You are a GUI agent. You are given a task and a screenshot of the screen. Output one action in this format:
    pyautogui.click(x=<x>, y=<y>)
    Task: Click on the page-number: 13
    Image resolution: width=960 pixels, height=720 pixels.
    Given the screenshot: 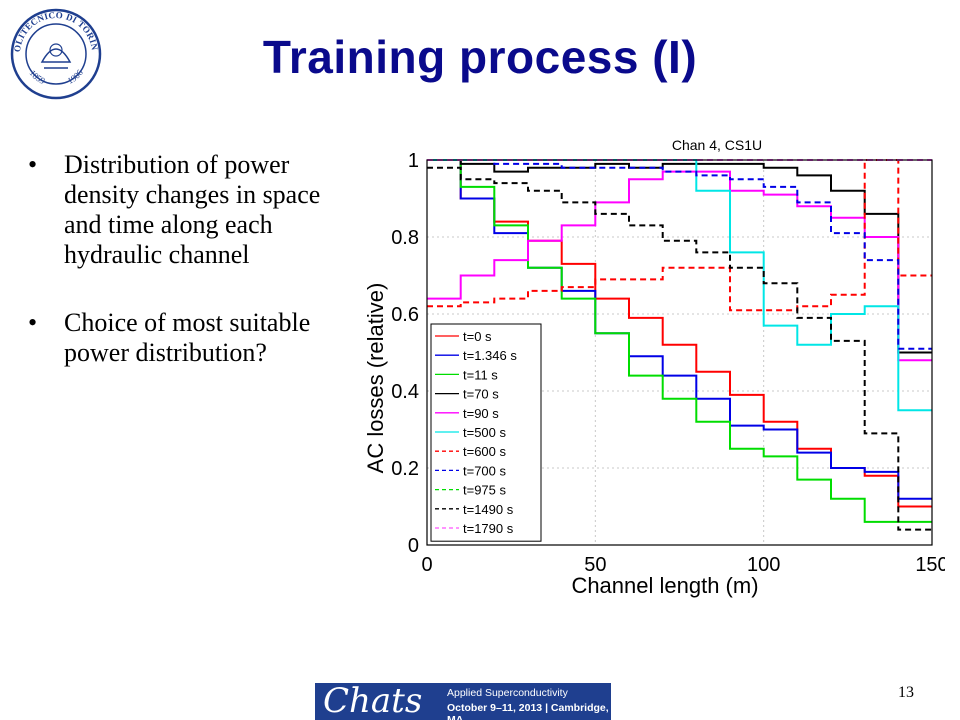 What is the action you would take?
    pyautogui.click(x=906, y=692)
    